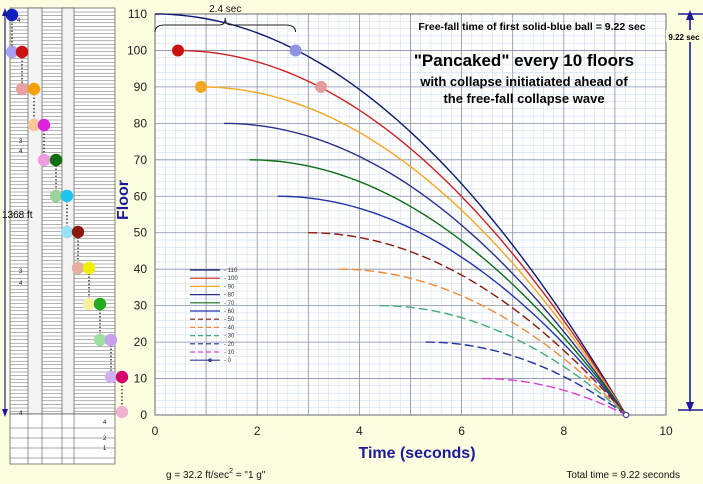 Image resolution: width=703 pixels, height=484 pixels. I want to click on legend-label-30: - 30, so click(229, 337).